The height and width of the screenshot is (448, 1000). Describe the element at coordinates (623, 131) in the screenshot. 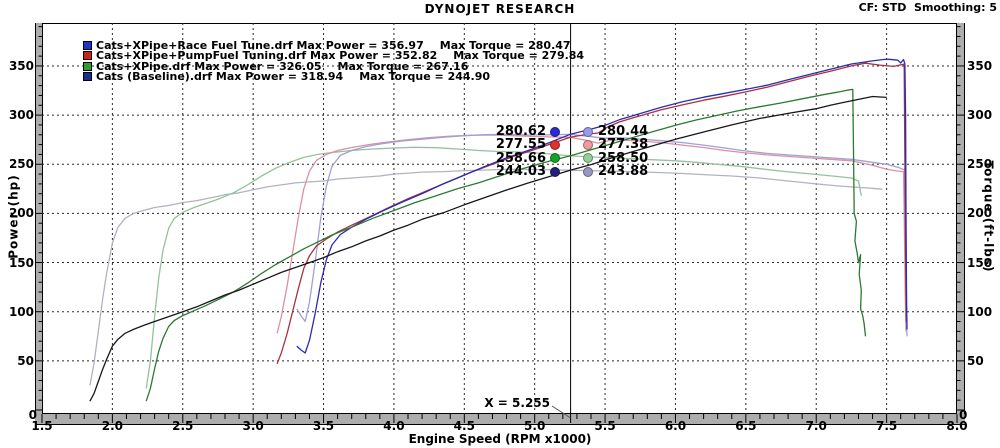

I see `cursor-torque-value: 280.44` at that location.